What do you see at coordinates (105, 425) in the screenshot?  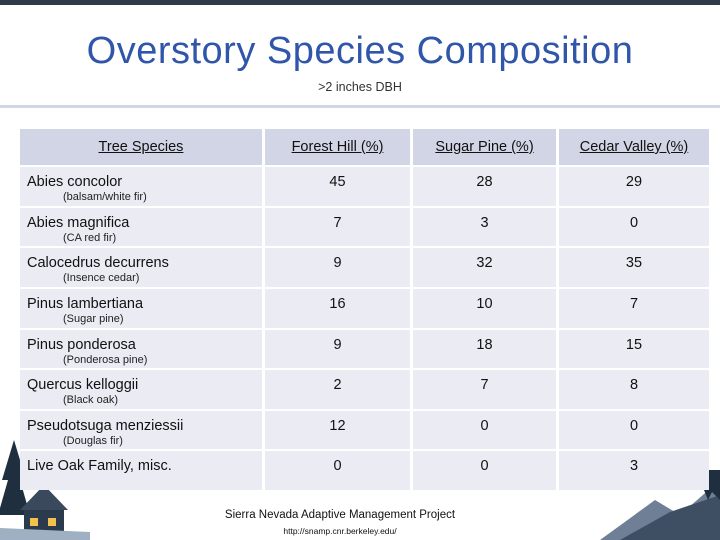 I see `scientific-name: Pseudotsuga menziessii` at bounding box center [105, 425].